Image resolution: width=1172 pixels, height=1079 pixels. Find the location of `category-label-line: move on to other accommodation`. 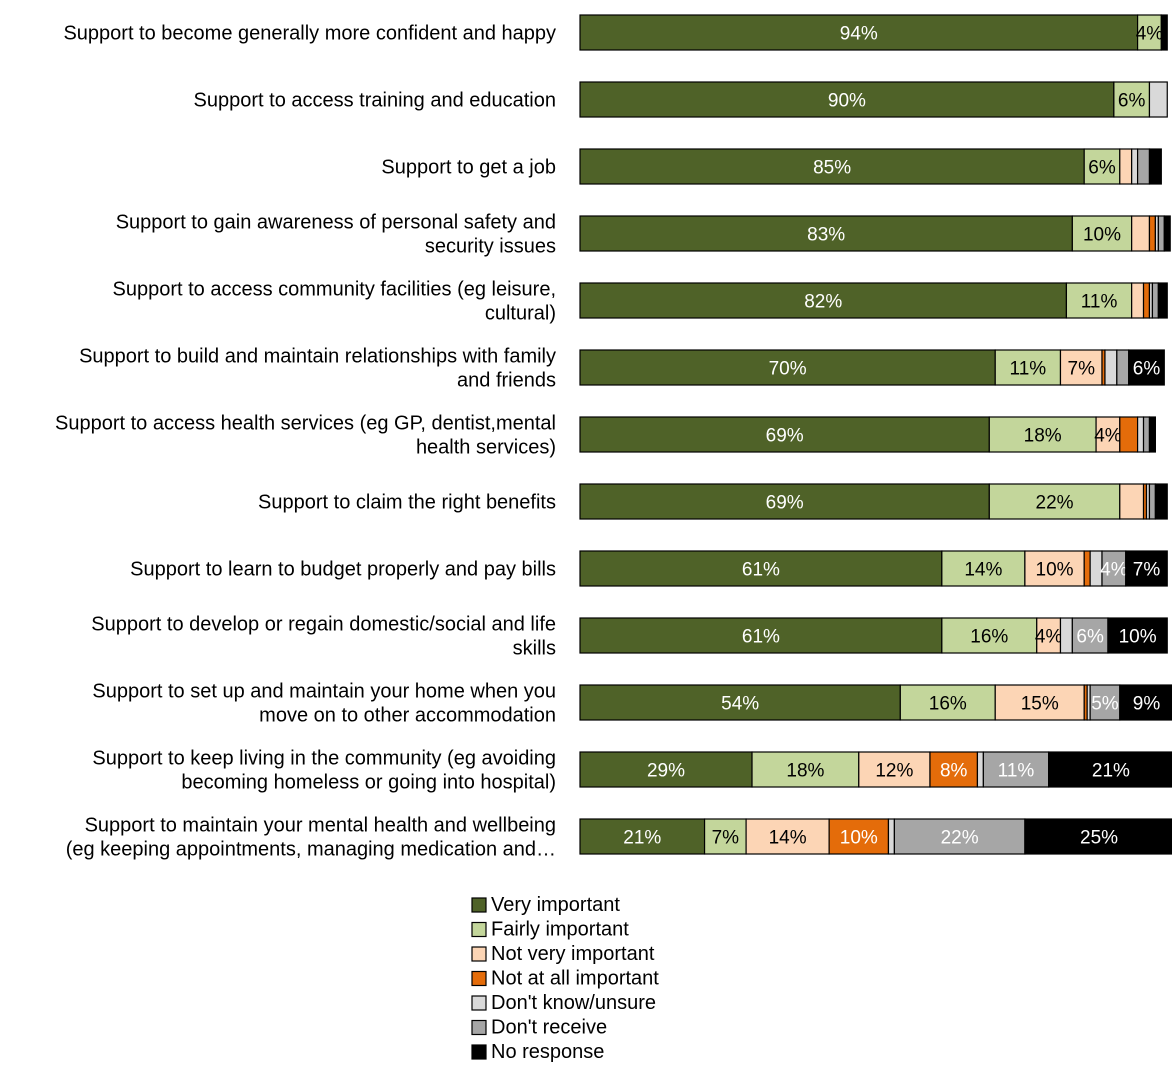

category-label-line: move on to other accommodation is located at coordinates (407, 716).